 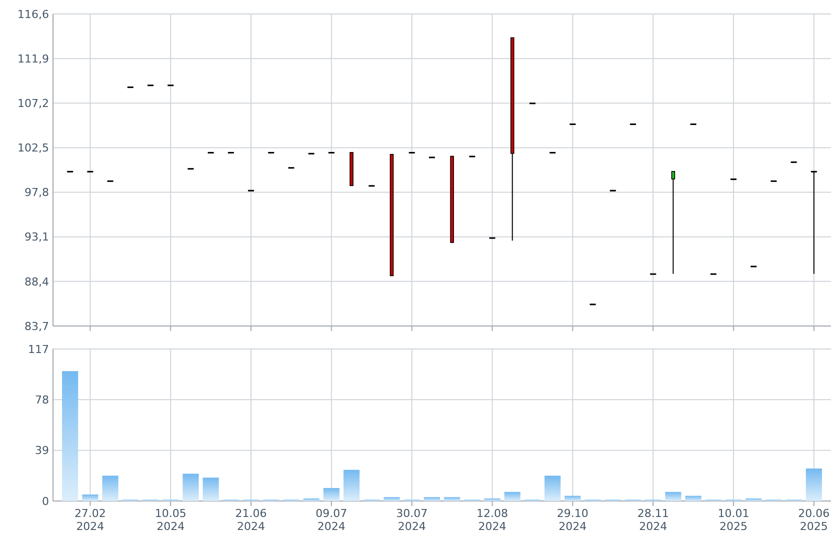 What do you see at coordinates (492, 520) in the screenshot?
I see `x-tick-label: 12.08 2024` at bounding box center [492, 520].